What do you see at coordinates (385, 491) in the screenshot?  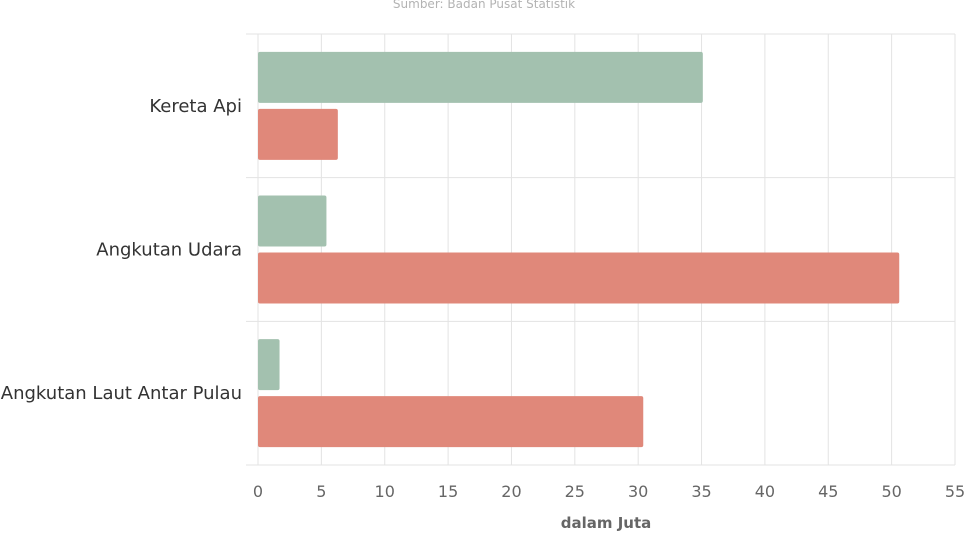 I see `x-tick-label: 10` at bounding box center [385, 491].